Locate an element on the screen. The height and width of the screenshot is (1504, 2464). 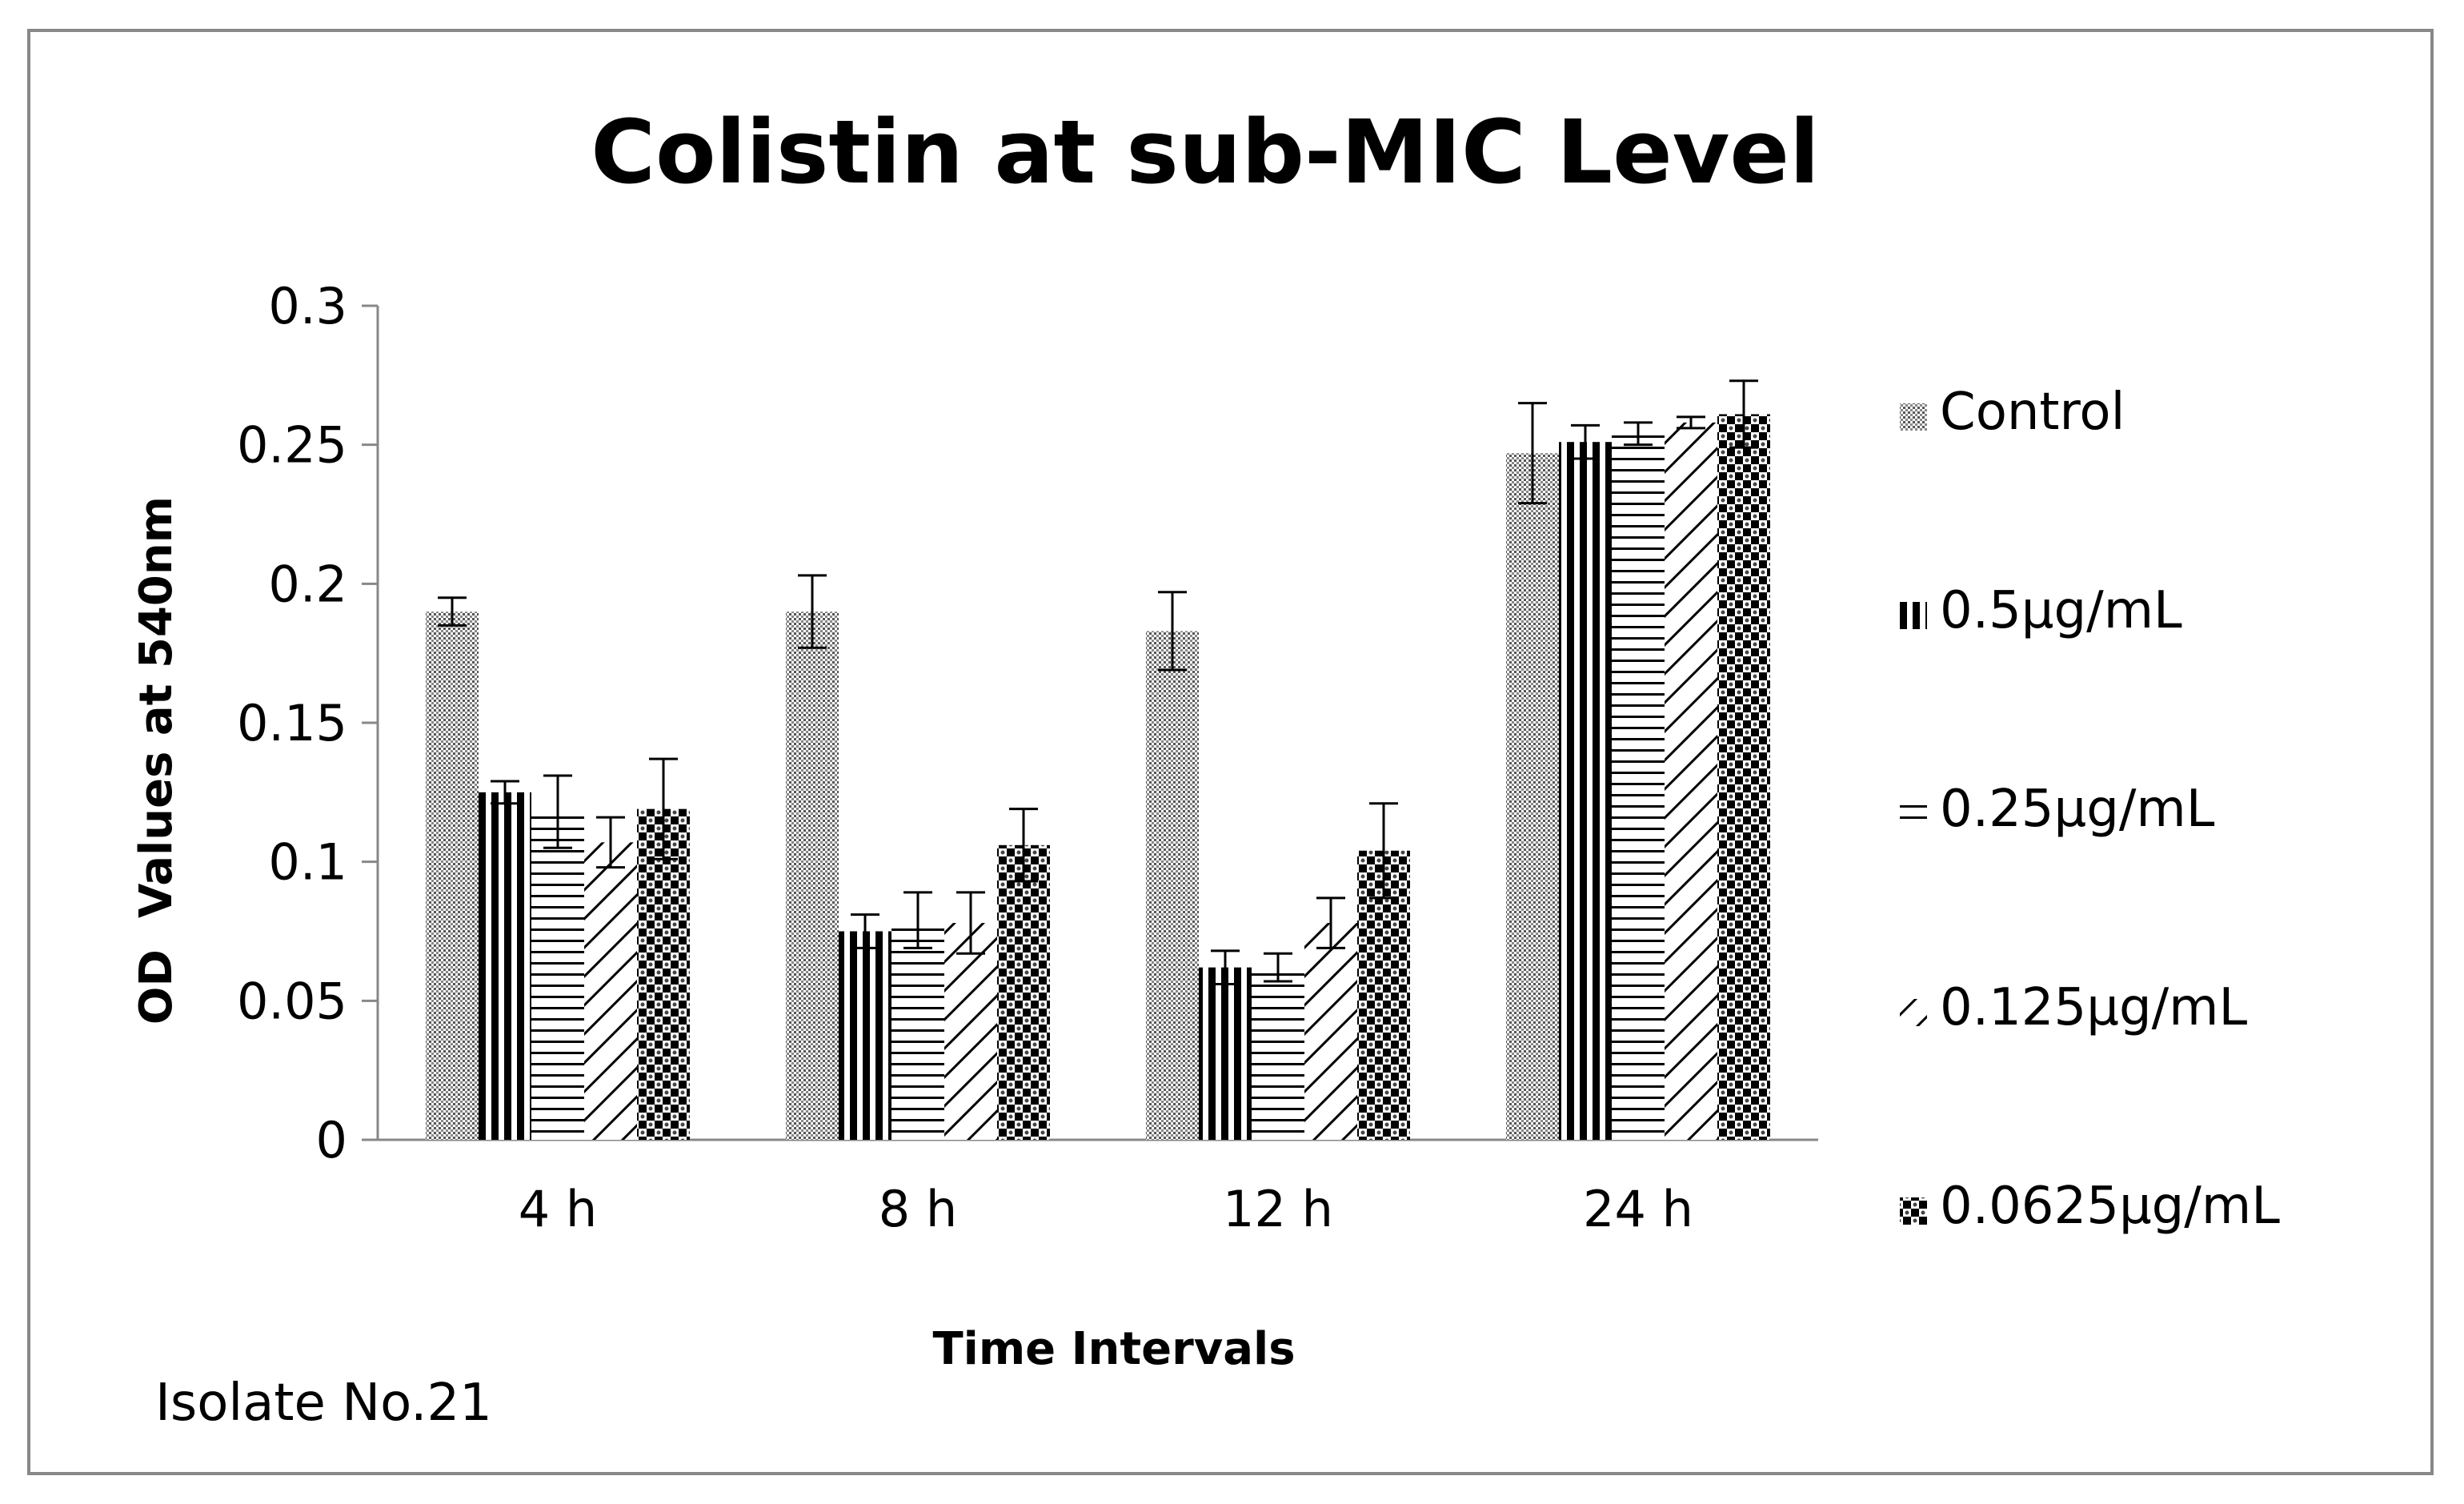
y-tick-label: 0.1 is located at coordinates (308, 862).